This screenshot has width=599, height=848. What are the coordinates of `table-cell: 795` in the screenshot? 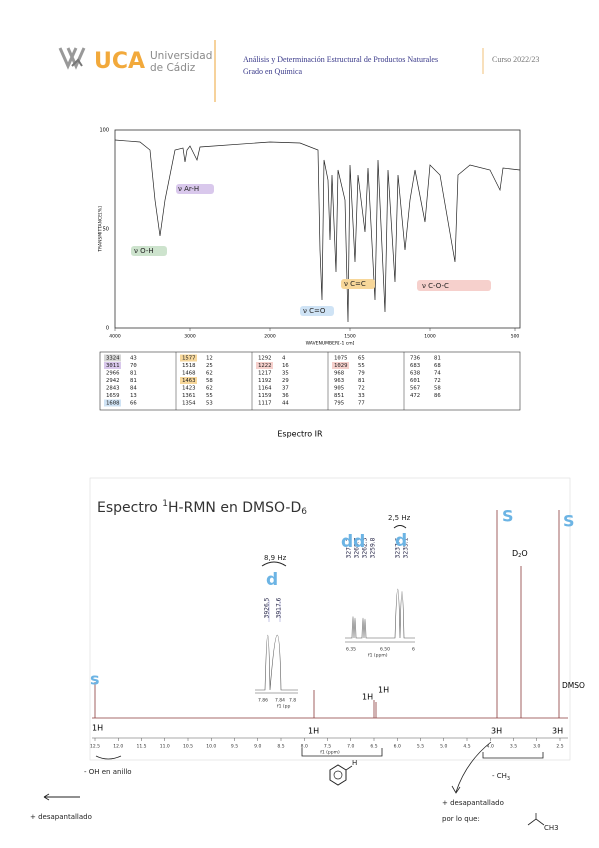 It's located at (339, 404).